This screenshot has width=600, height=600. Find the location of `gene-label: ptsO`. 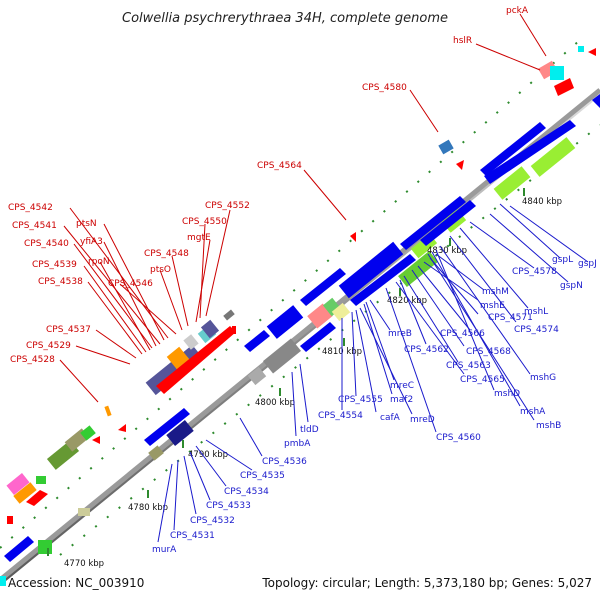

gene-label: ptsO is located at coordinates (160, 270).